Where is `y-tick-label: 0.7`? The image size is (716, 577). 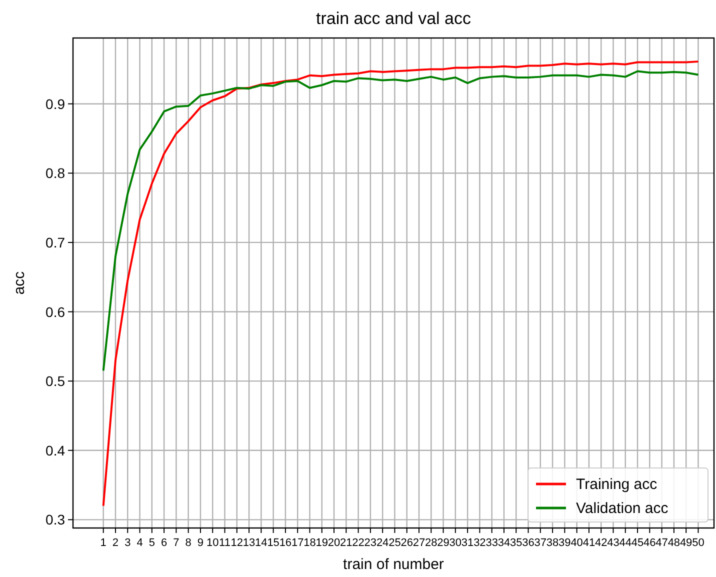
y-tick-label: 0.7 is located at coordinates (56, 242).